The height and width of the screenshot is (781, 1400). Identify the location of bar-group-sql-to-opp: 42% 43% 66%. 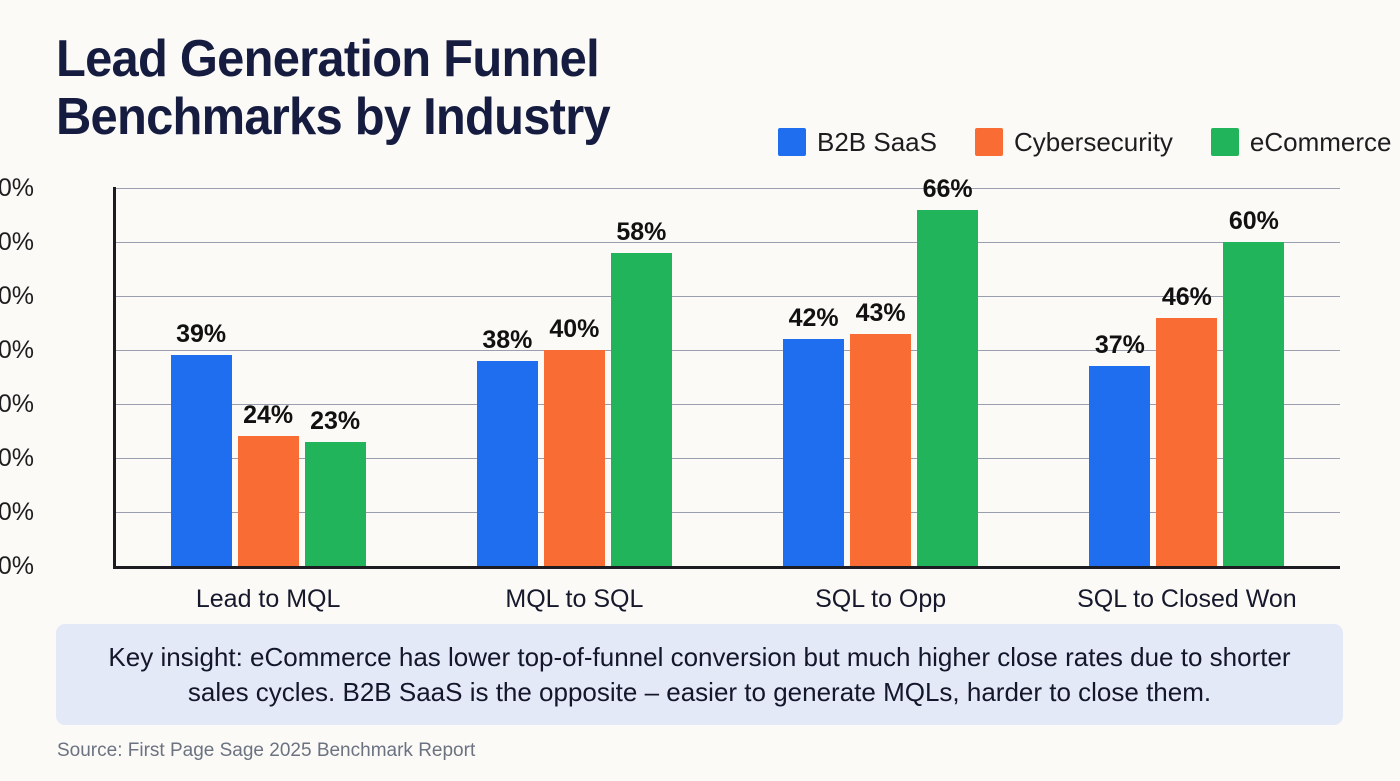
(881, 371).